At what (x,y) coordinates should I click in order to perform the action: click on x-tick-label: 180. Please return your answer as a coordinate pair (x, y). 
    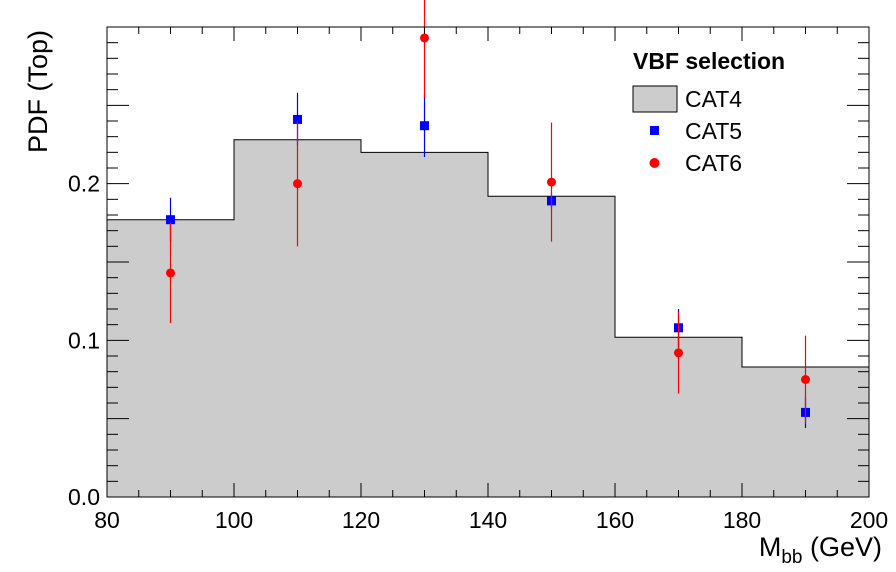
    Looking at the image, I should click on (742, 520).